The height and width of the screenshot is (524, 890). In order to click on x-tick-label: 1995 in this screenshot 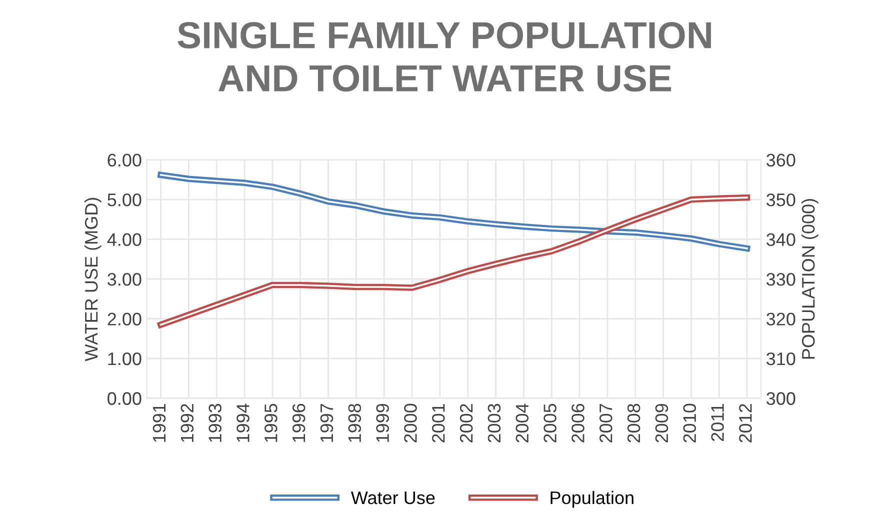, I will do `click(271, 423)`.